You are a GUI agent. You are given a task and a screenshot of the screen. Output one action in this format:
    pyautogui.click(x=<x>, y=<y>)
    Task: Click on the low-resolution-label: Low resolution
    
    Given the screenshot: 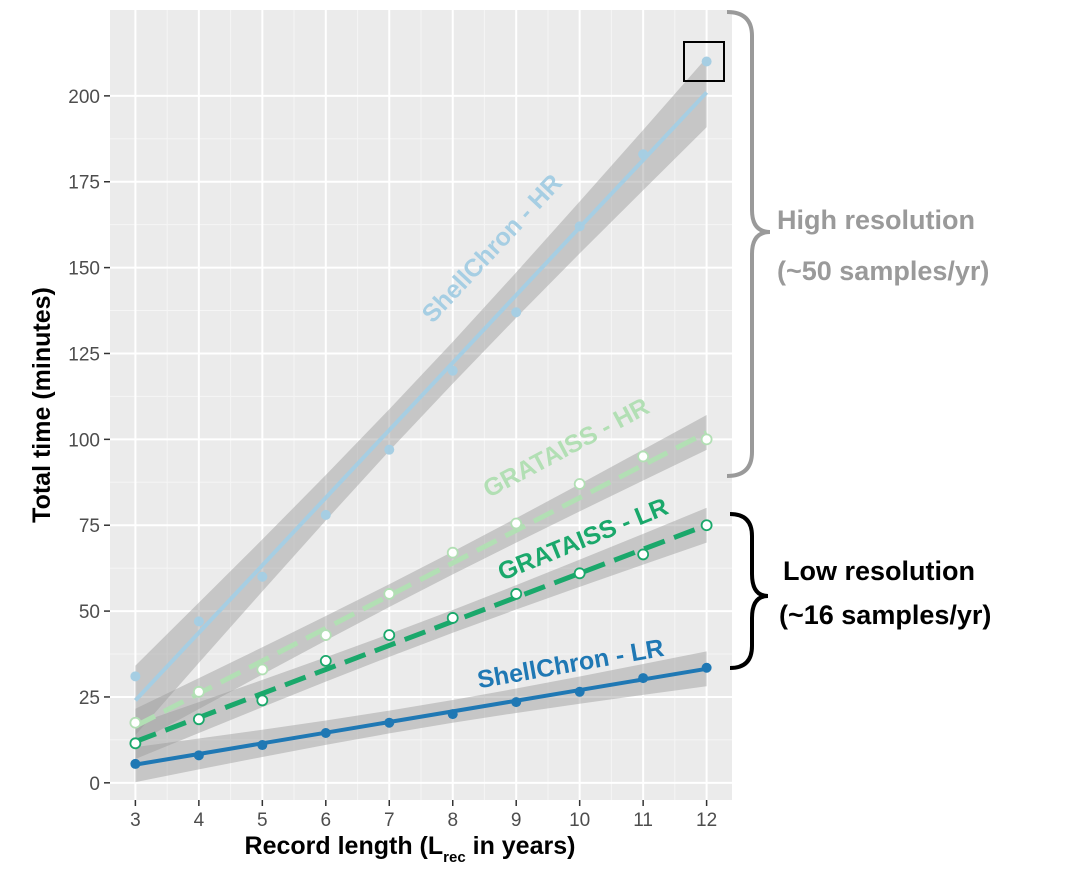 What is the action you would take?
    pyautogui.click(x=879, y=571)
    